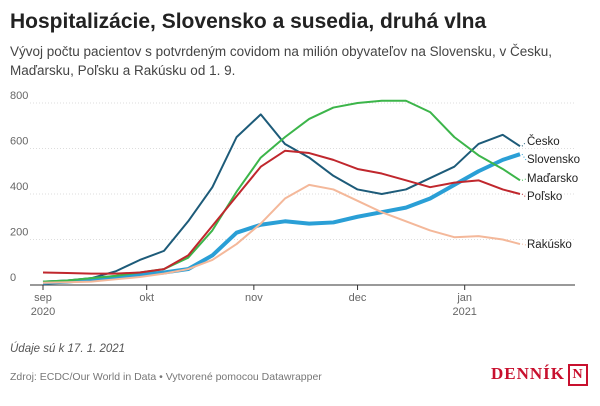  What do you see at coordinates (544, 197) in the screenshot?
I see `legend-label: Poľsko` at bounding box center [544, 197].